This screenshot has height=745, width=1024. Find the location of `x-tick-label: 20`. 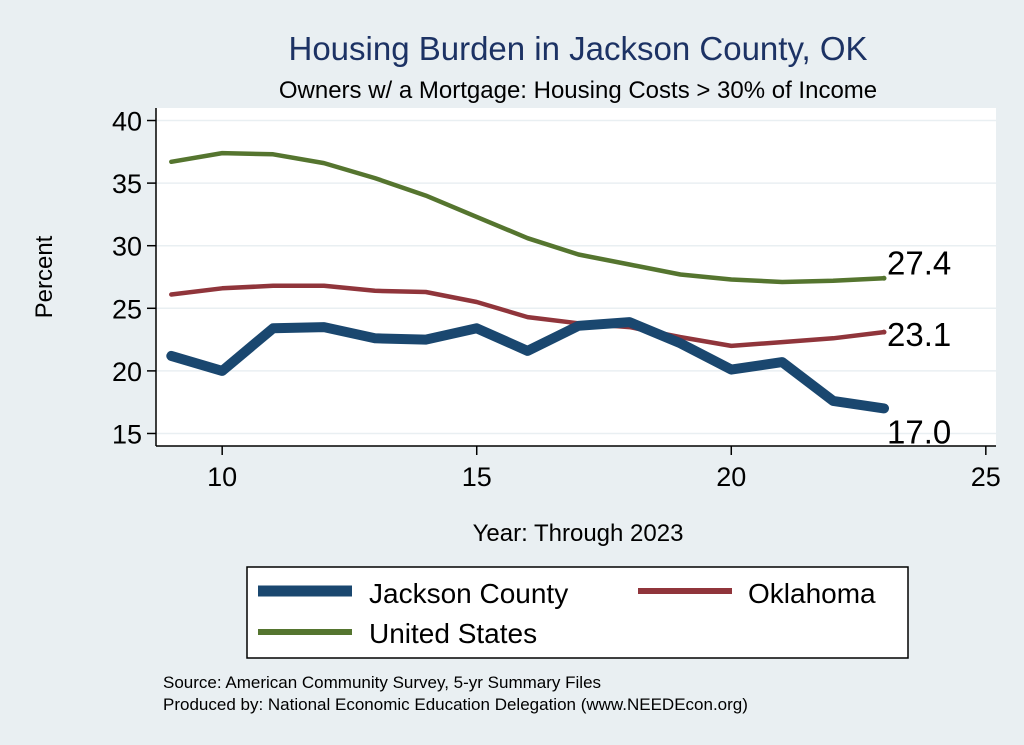

x-tick-label: 20 is located at coordinates (731, 477).